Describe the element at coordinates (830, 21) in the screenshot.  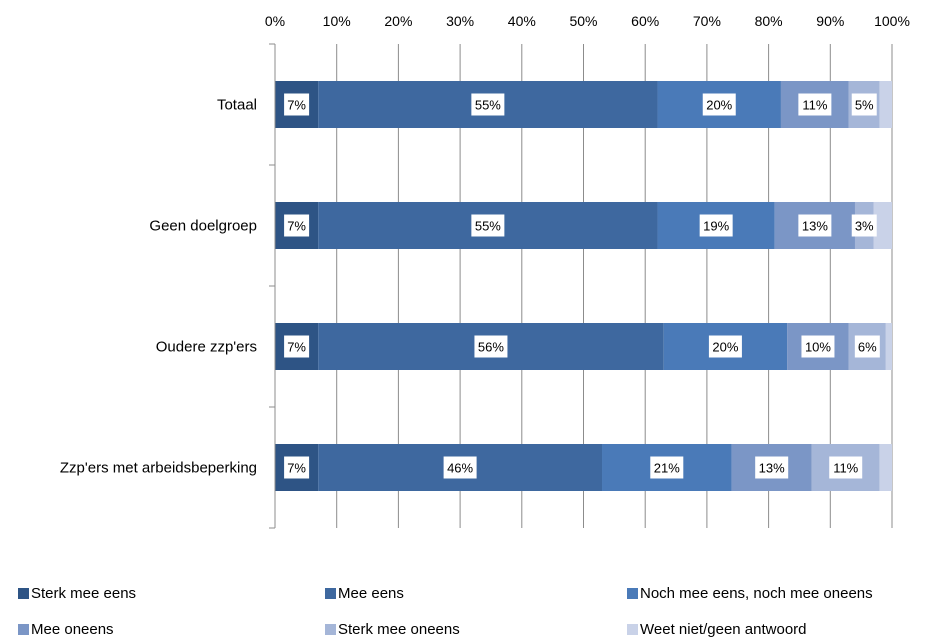
I see `x-tick-label: 90%` at that location.